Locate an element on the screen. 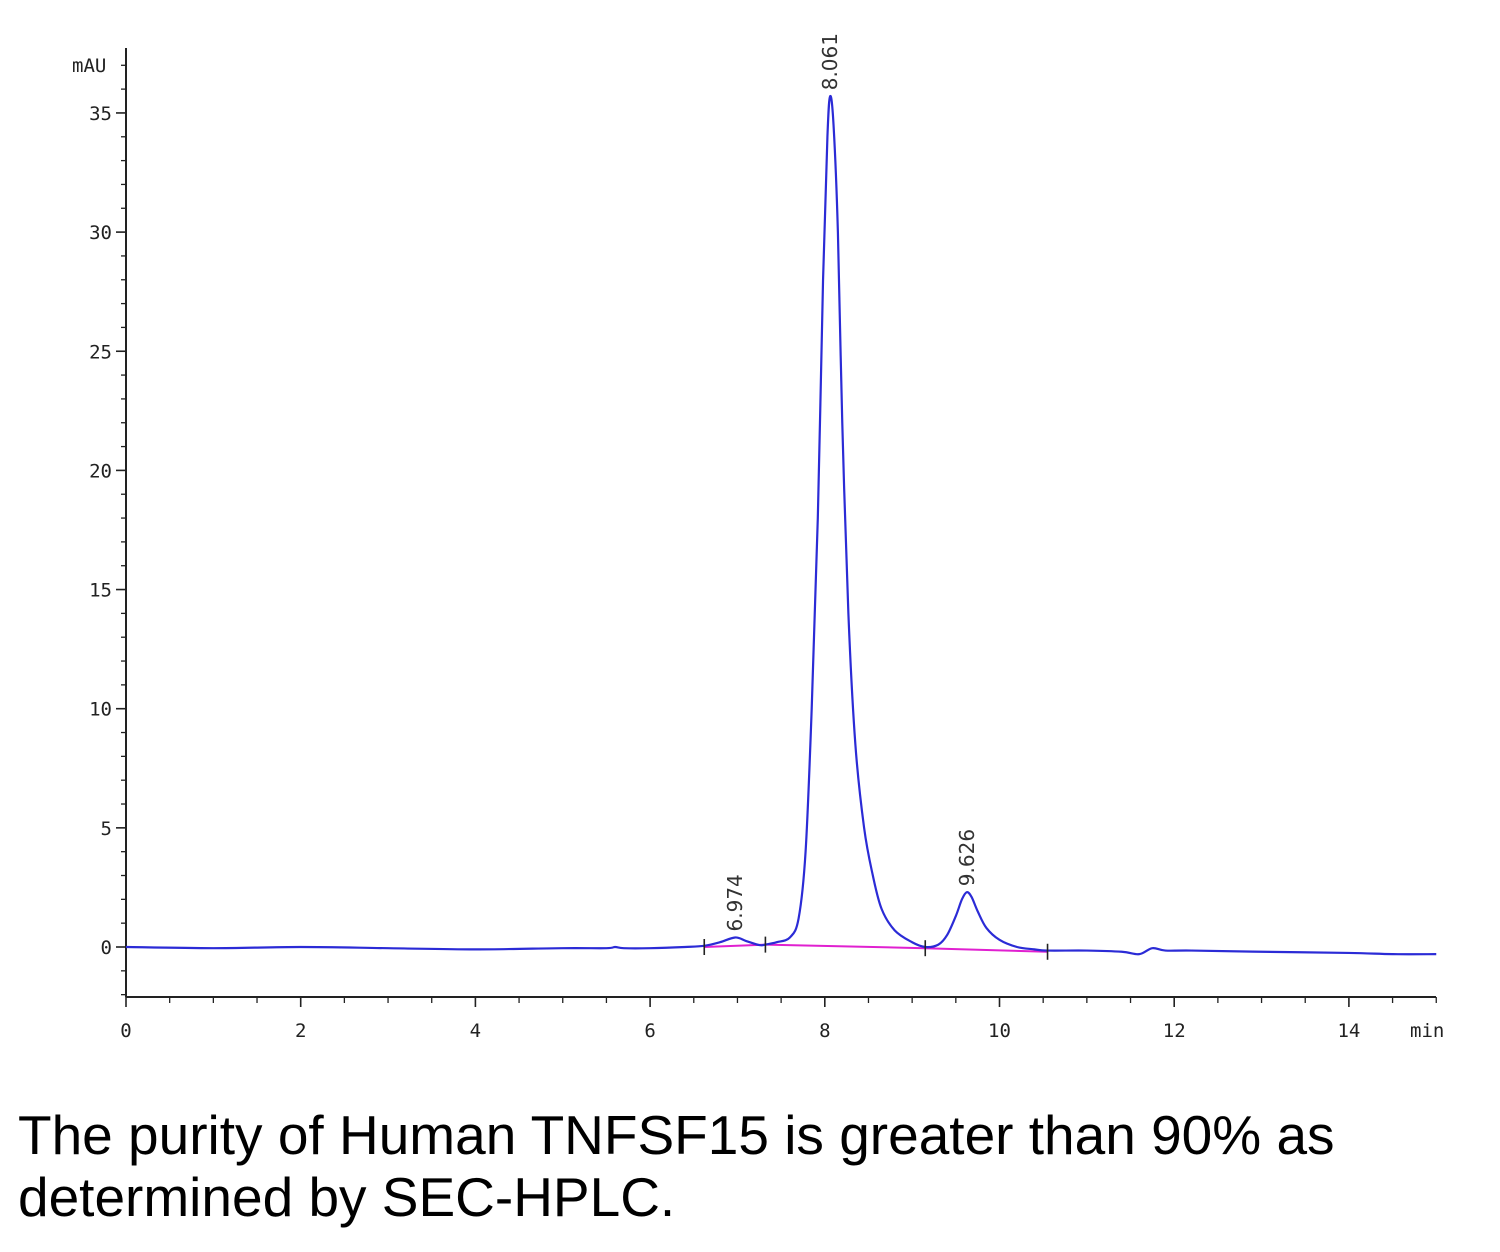 The image size is (1500, 1252). x-tick-label: 12 is located at coordinates (1174, 1031).